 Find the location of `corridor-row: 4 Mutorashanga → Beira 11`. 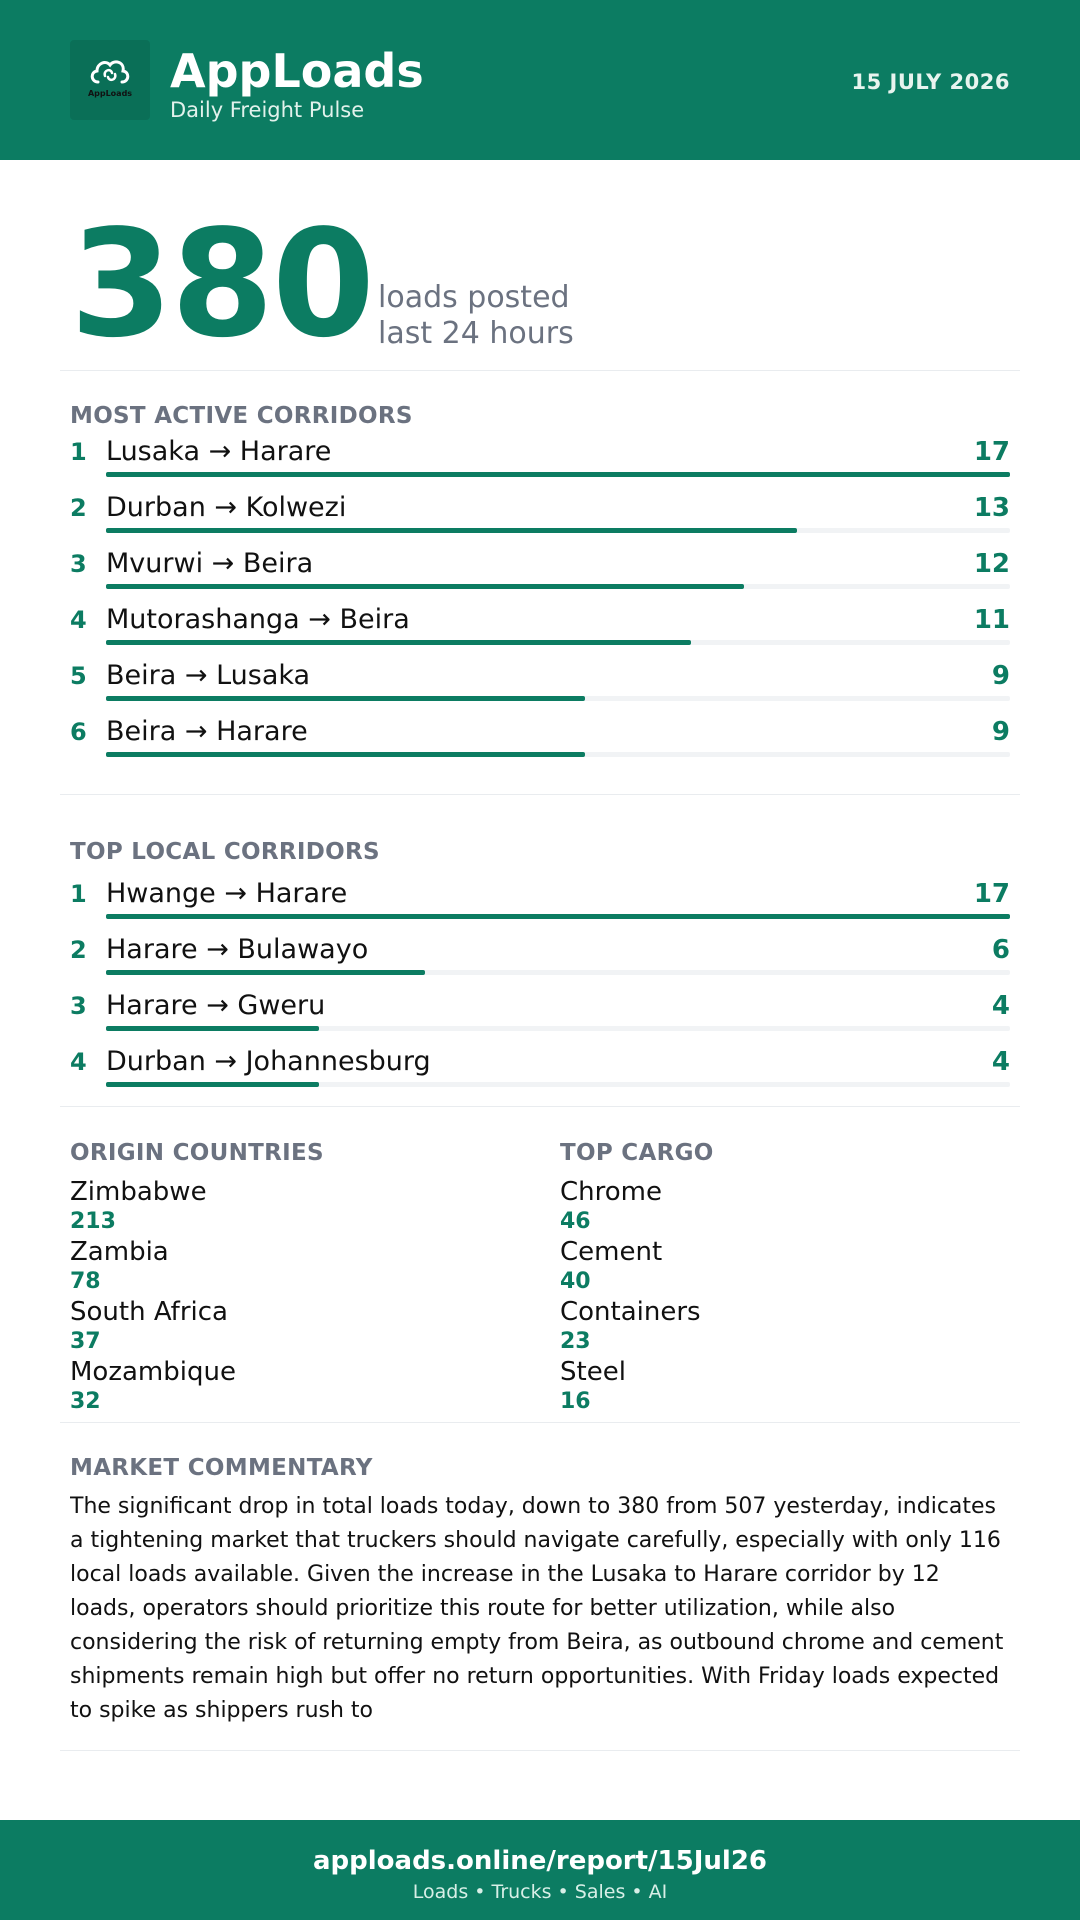

corridor-row: 4 Mutorashanga → Beira 11 is located at coordinates (540, 628).